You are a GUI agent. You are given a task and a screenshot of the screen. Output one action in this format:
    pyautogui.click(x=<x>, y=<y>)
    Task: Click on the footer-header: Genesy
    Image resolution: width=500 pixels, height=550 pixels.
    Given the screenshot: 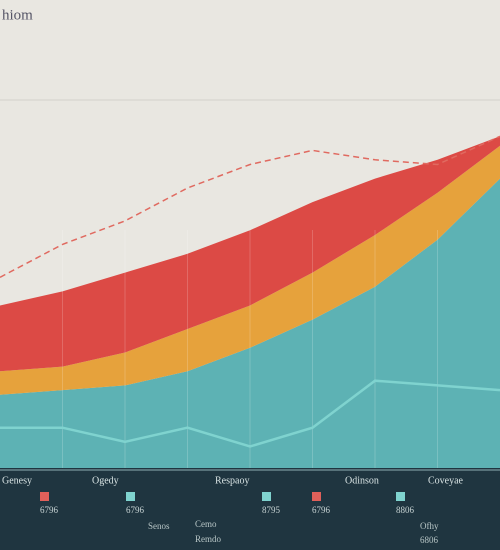 What is the action you would take?
    pyautogui.click(x=17, y=480)
    